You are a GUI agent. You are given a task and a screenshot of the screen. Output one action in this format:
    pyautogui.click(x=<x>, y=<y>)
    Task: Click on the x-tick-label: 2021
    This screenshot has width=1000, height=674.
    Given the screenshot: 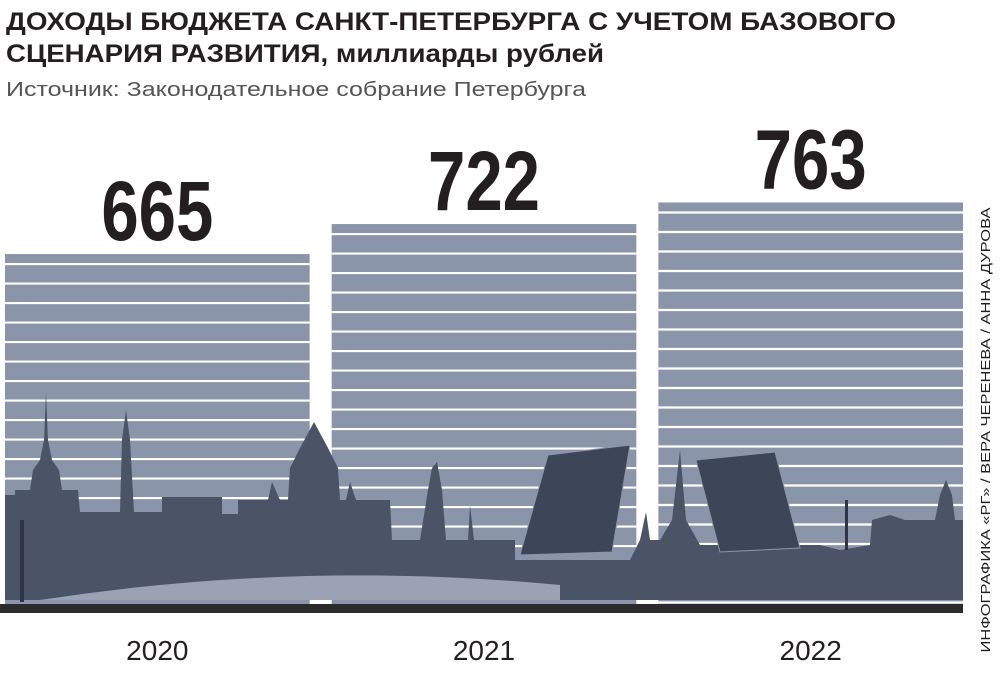 What is the action you would take?
    pyautogui.click(x=484, y=650)
    